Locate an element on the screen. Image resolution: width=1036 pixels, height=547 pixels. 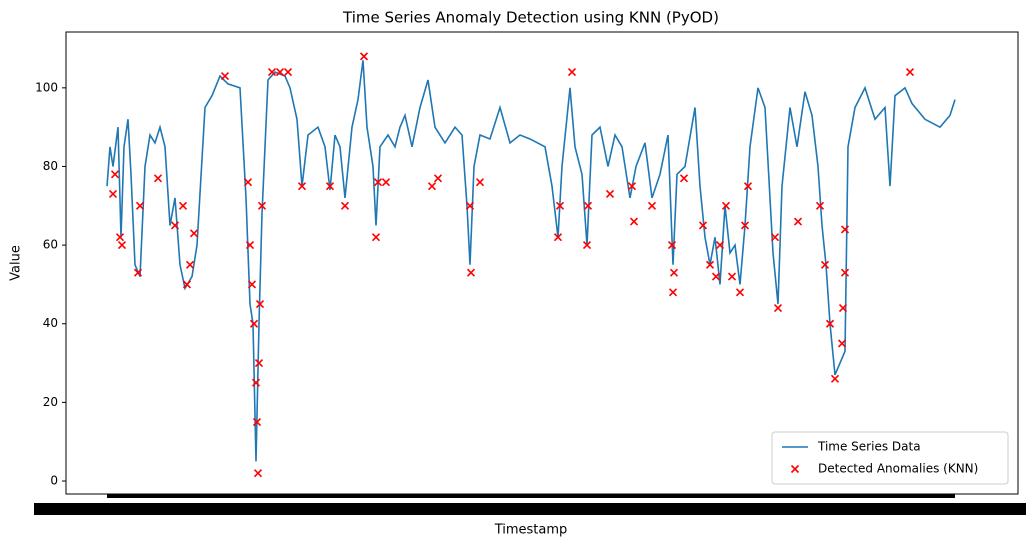
legend-box is located at coordinates (890, 458).